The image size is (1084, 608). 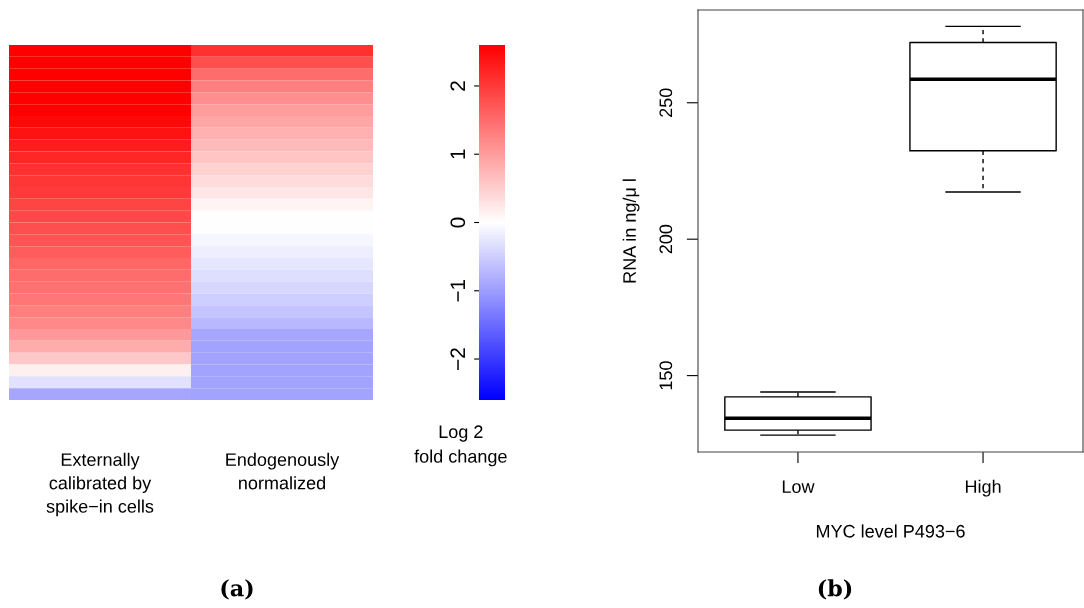 What do you see at coordinates (458, 222) in the screenshot?
I see `color-bar-label: 0` at bounding box center [458, 222].